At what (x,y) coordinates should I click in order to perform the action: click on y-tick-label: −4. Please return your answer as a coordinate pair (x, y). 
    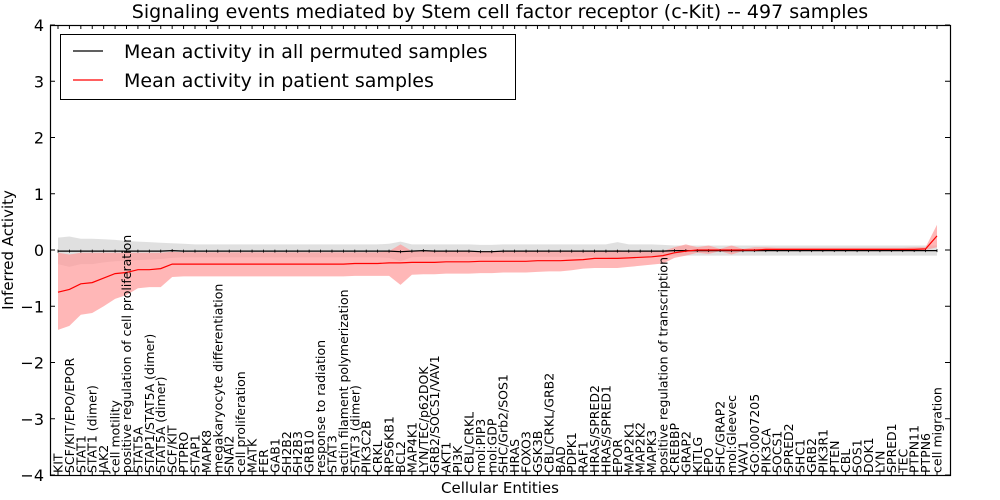
    Looking at the image, I should click on (32, 475).